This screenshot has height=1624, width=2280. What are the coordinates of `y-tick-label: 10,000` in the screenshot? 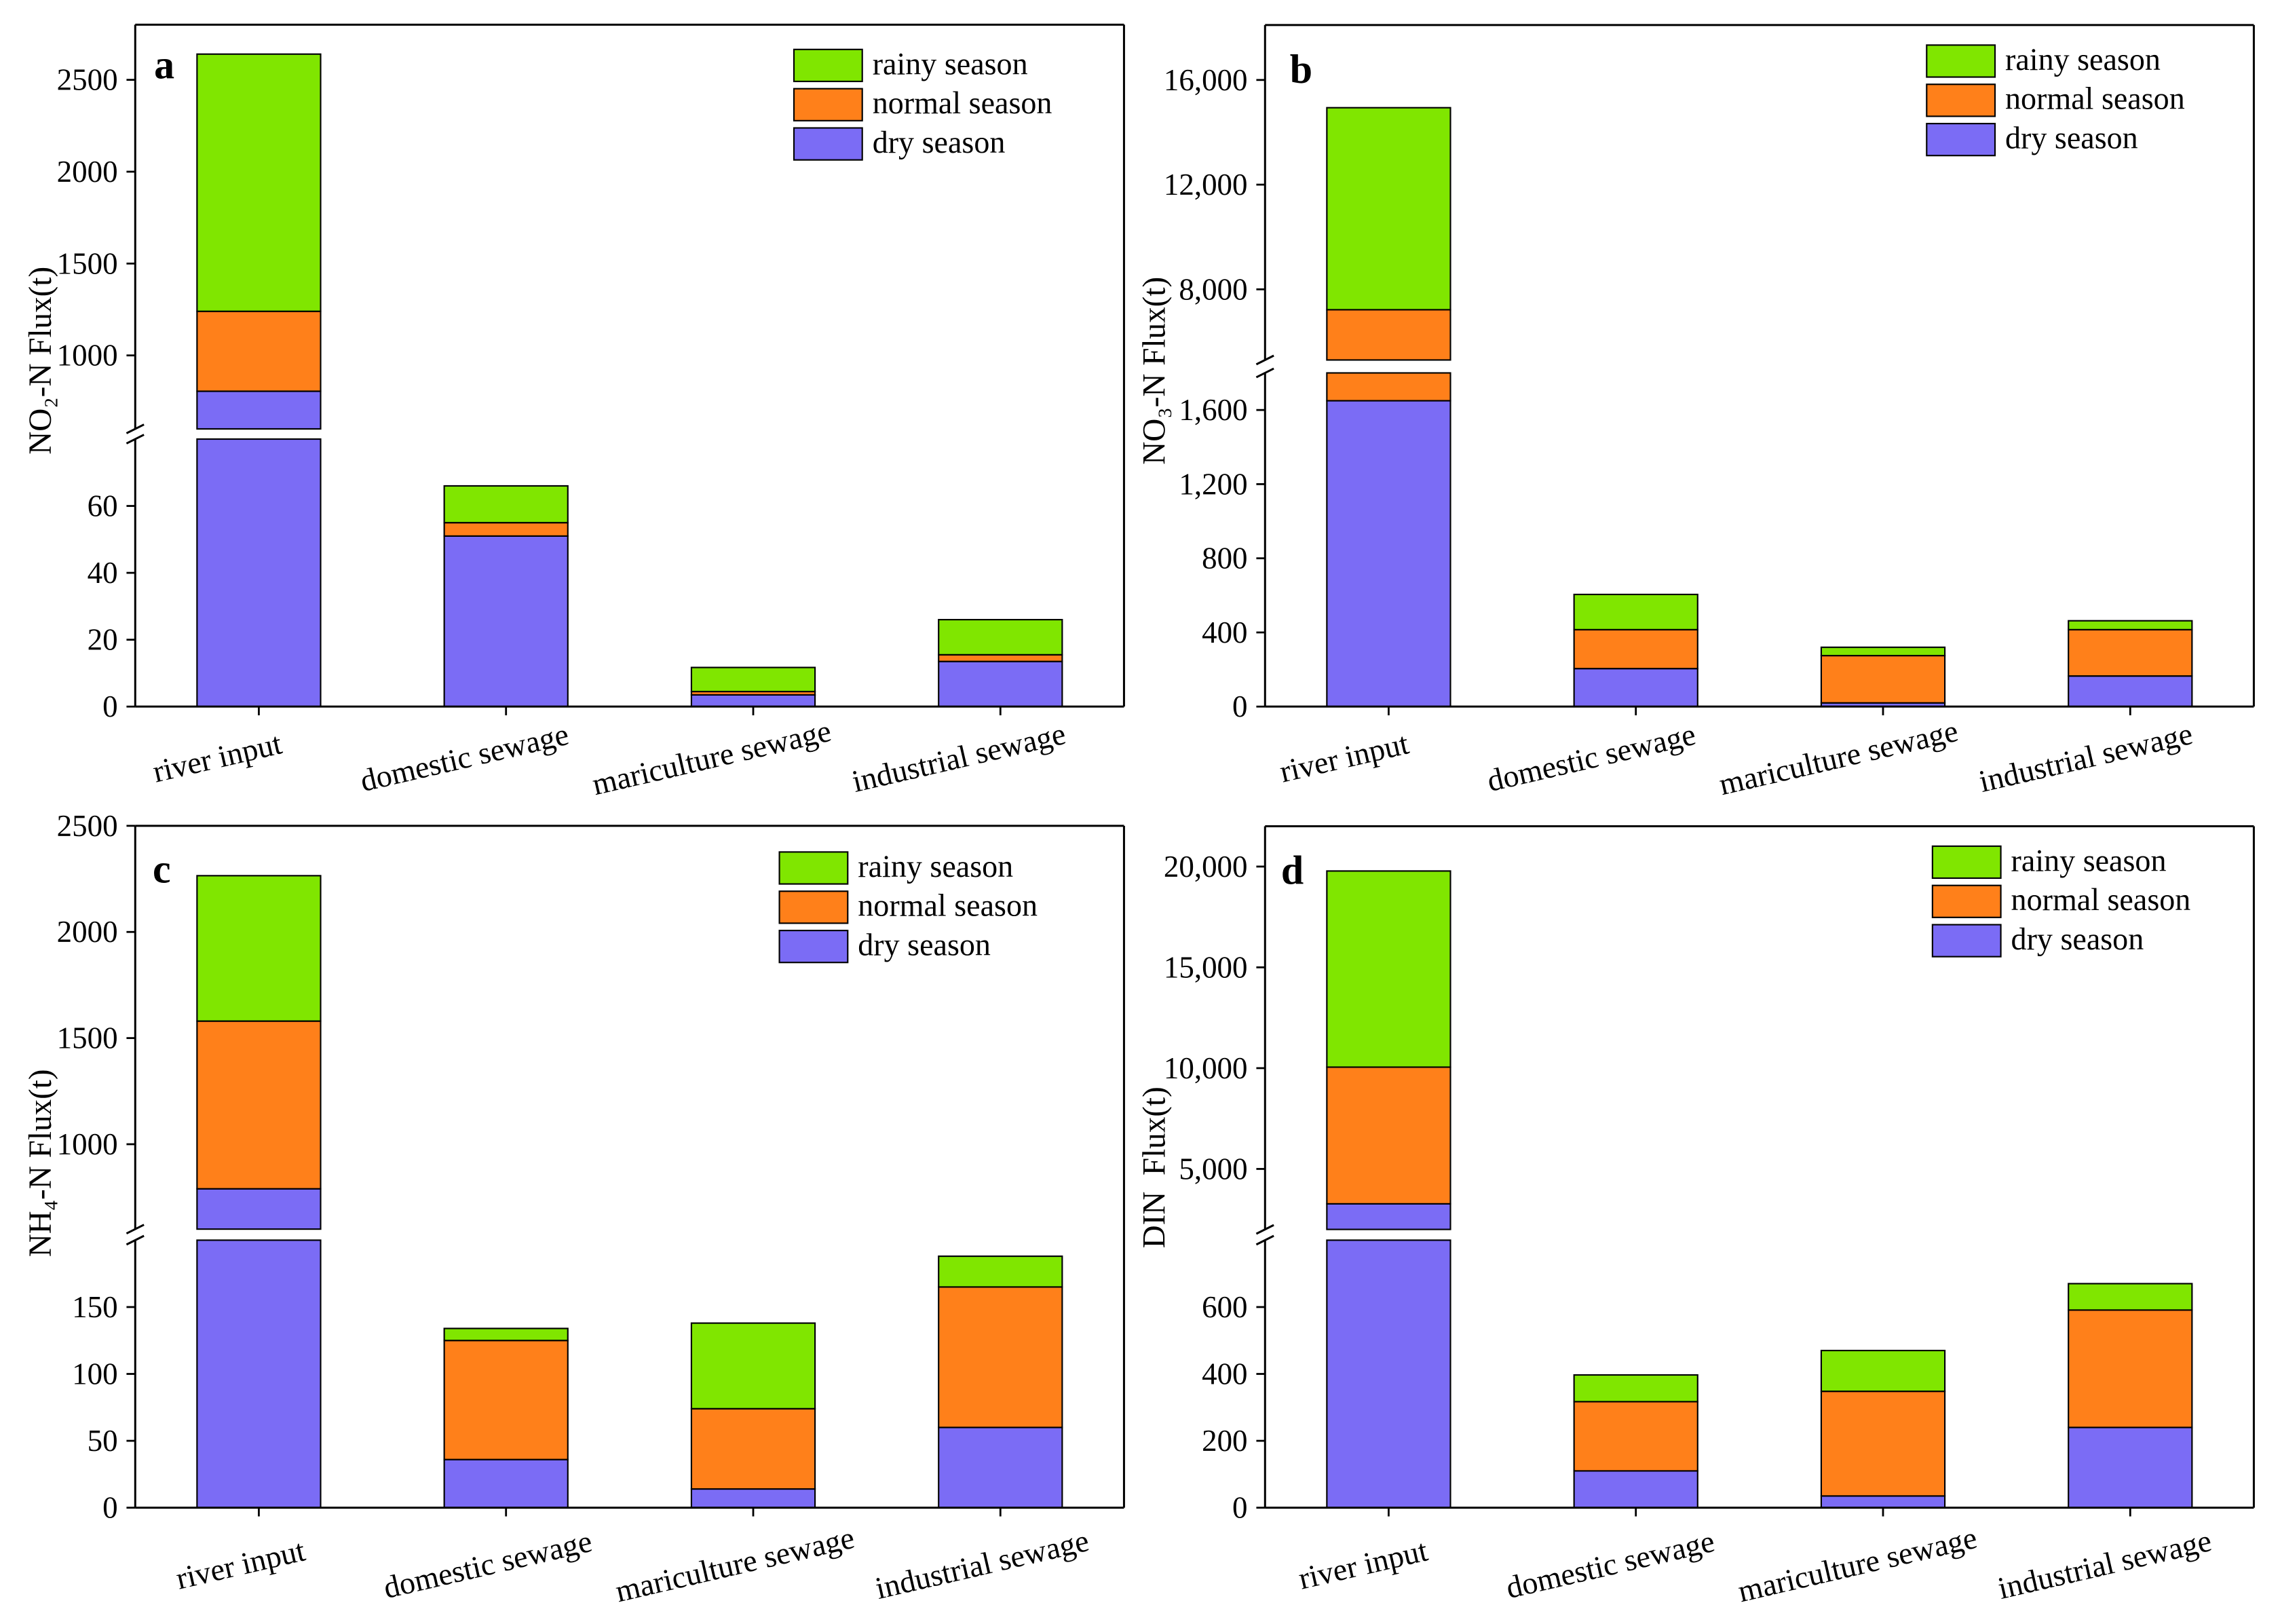 It's located at (1206, 1068).